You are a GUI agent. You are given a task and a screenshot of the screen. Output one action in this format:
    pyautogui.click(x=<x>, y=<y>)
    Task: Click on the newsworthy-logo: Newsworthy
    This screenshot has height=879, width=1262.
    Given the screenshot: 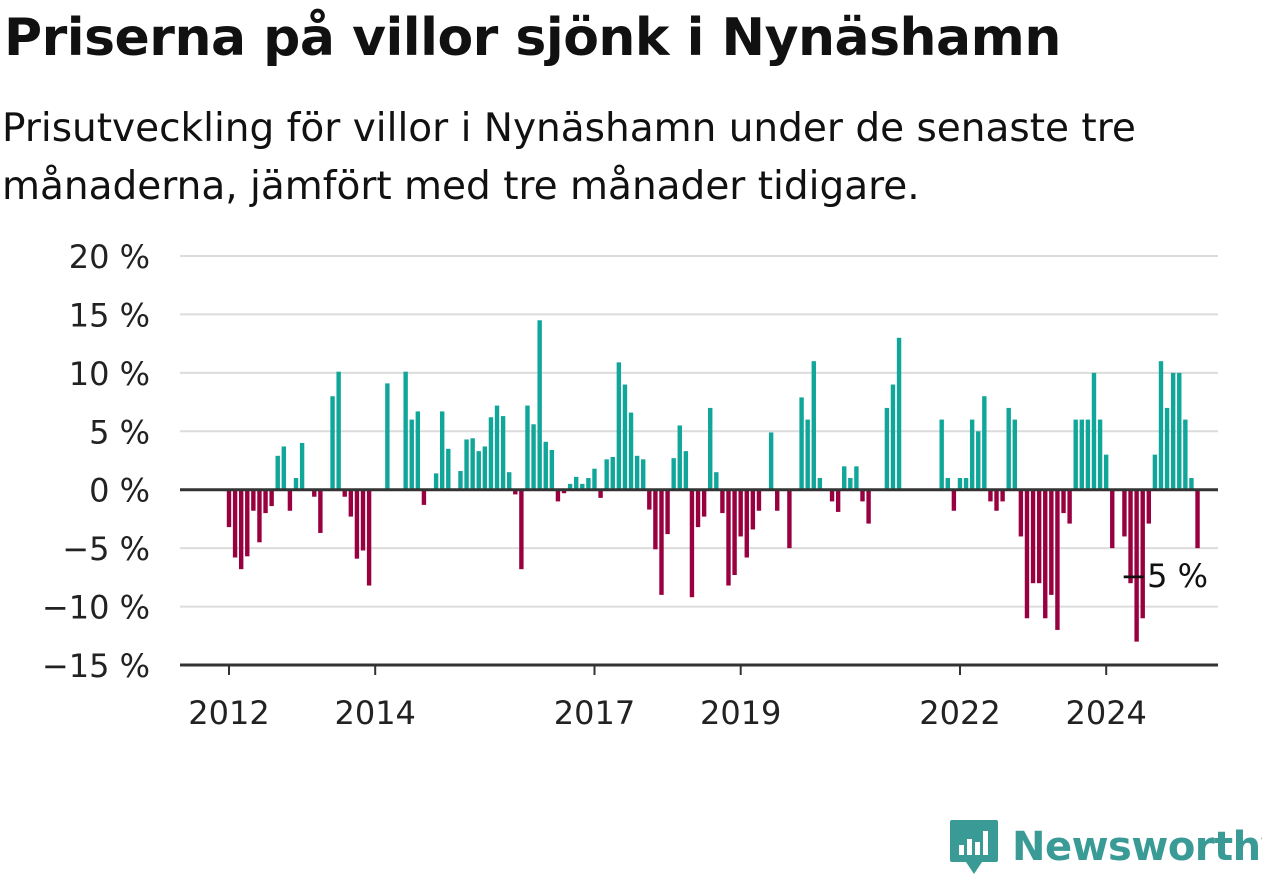 What is the action you would take?
    pyautogui.click(x=1105, y=847)
    